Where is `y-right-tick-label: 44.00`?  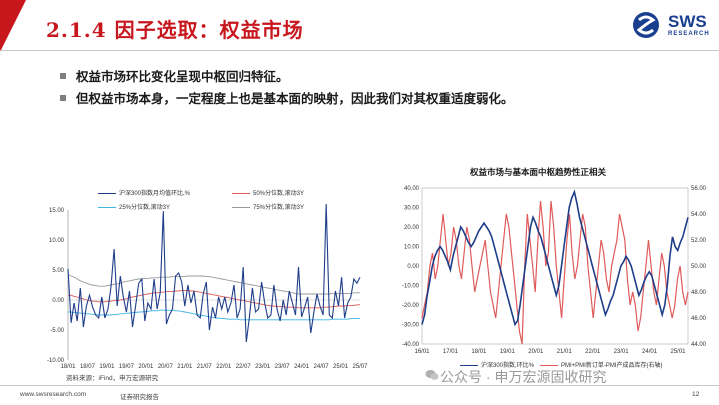
y-right-tick-label: 44.00 is located at coordinates (699, 345).